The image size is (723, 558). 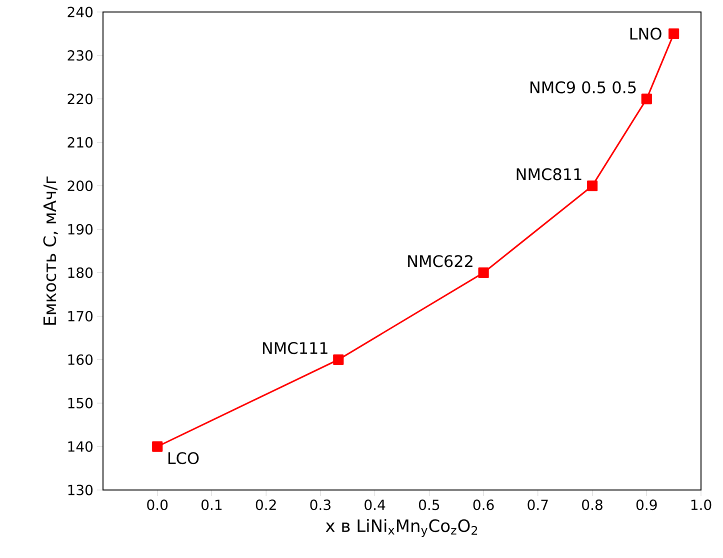 What do you see at coordinates (701, 505) in the screenshot?
I see `x-tick-label: 1.0` at bounding box center [701, 505].